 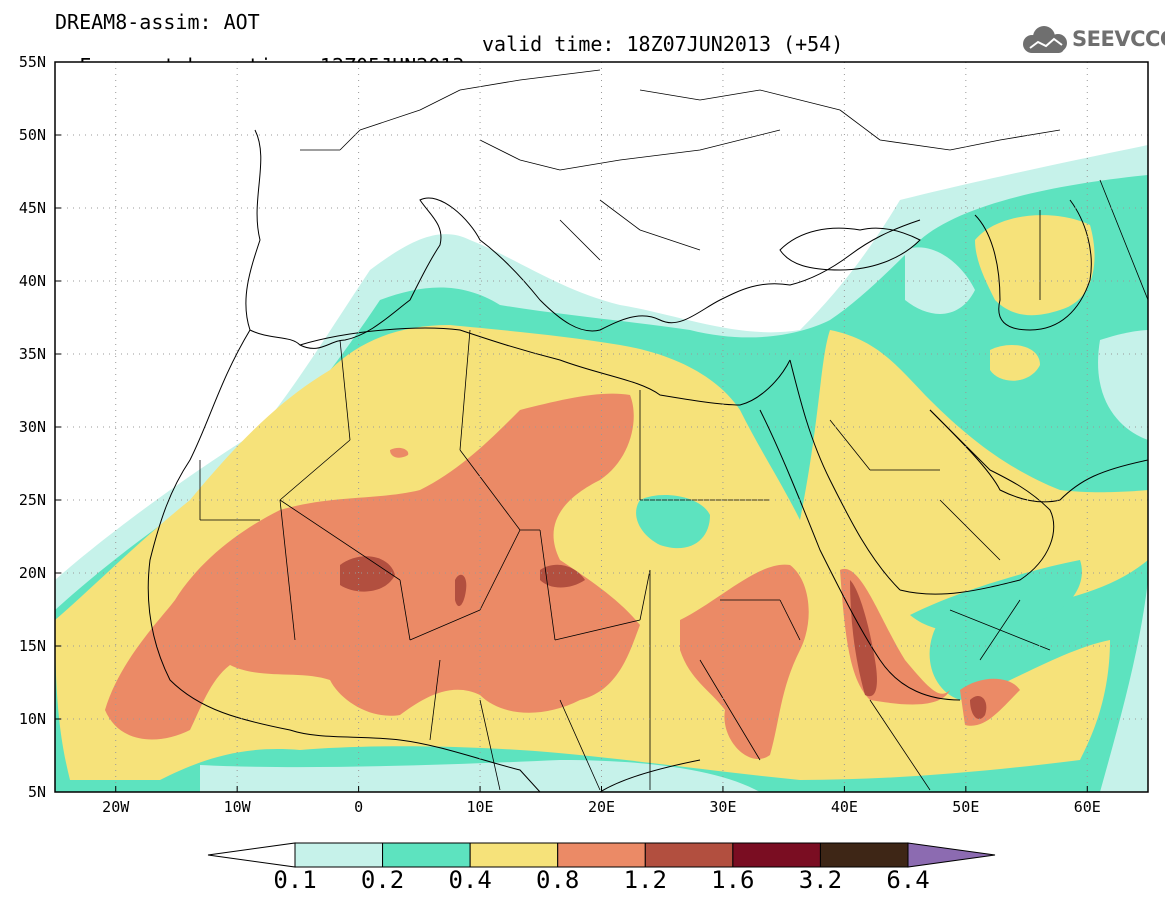 What do you see at coordinates (820, 880) in the screenshot?
I see `colorbar-label: 3.2` at bounding box center [820, 880].